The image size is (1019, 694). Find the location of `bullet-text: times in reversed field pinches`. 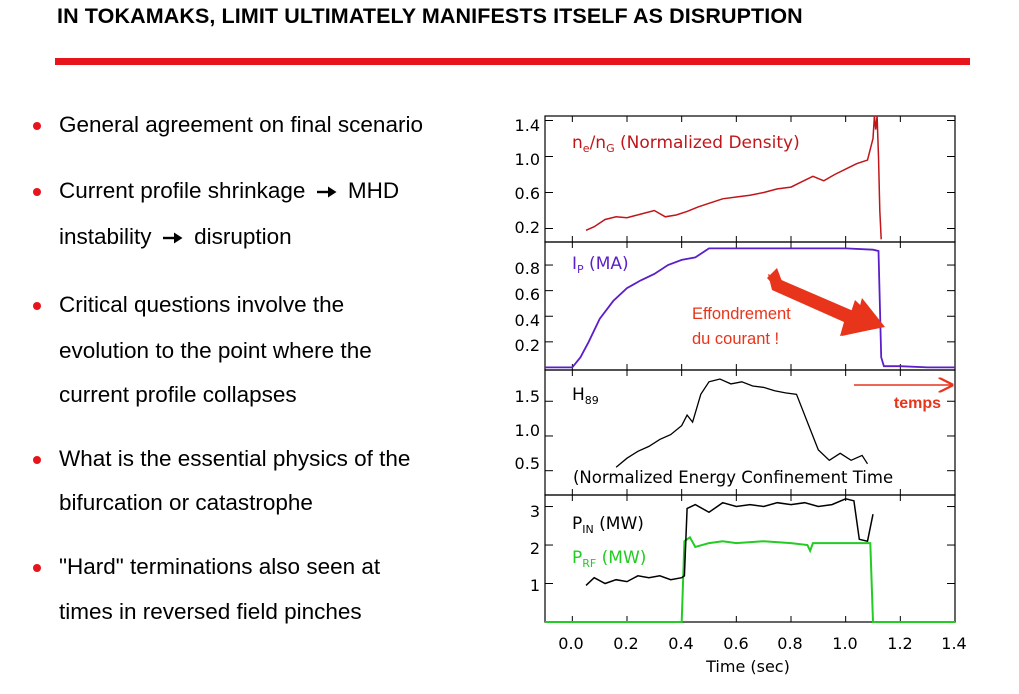

bullet-text: times in reversed field pinches is located at coordinates (210, 611).